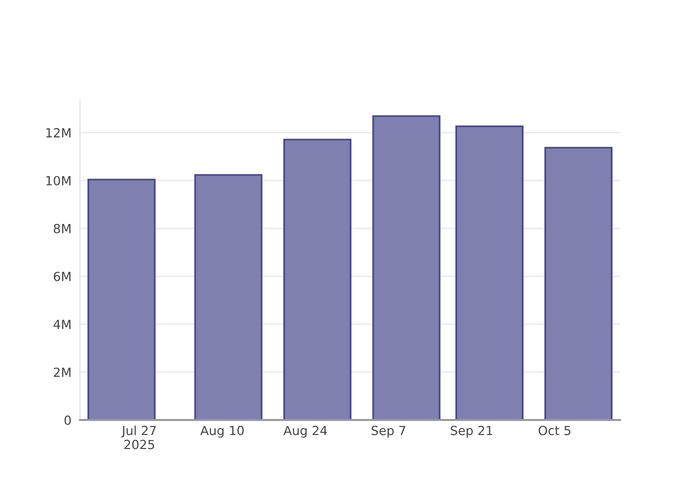  What do you see at coordinates (138, 438) in the screenshot?
I see `x-tick-label: Jul 27 2025` at bounding box center [138, 438].